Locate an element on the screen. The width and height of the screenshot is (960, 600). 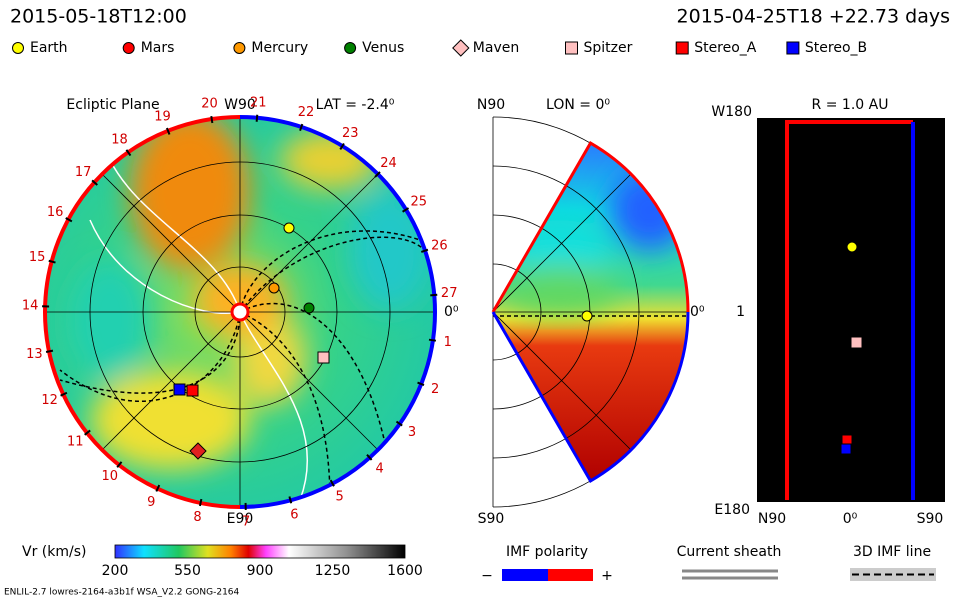
clock-label: 23 is located at coordinates (350, 133).